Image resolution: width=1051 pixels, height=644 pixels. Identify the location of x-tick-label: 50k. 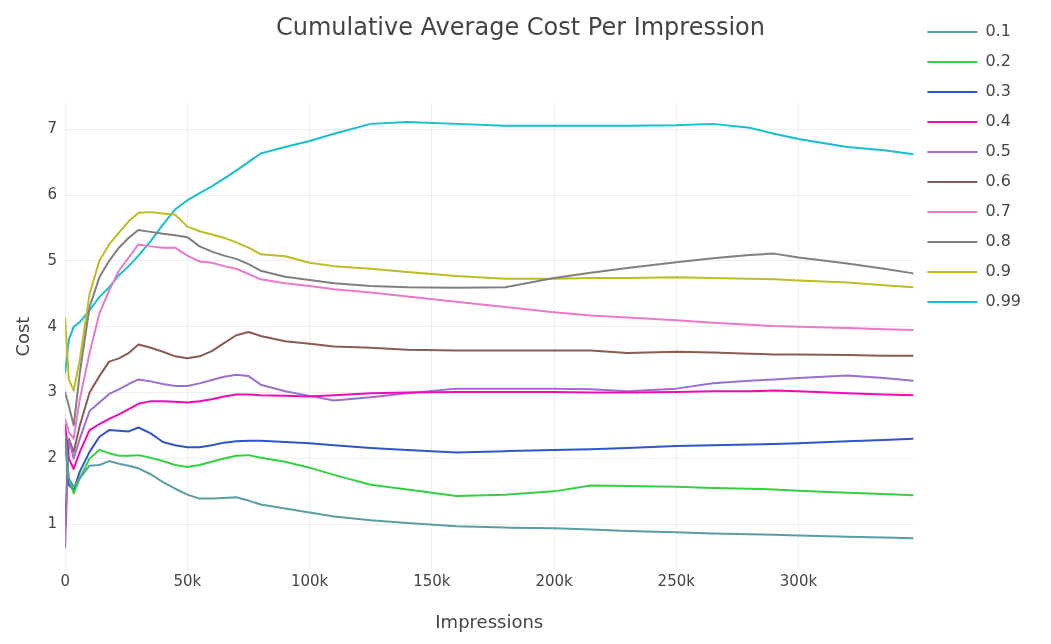
(187, 581).